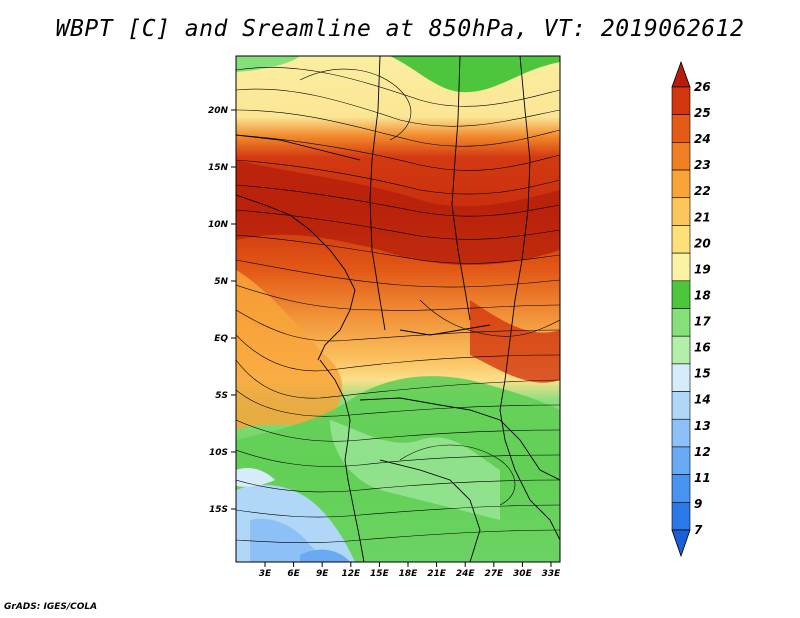 The image size is (800, 618). I want to click on lon-label: 6E, so click(293, 574).